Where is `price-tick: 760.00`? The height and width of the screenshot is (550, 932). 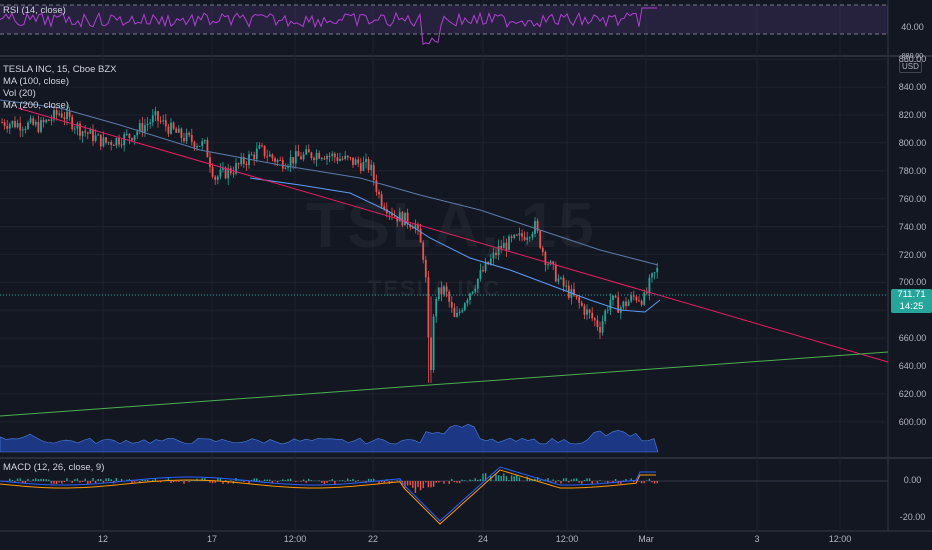
price-tick: 760.00 is located at coordinates (912, 198).